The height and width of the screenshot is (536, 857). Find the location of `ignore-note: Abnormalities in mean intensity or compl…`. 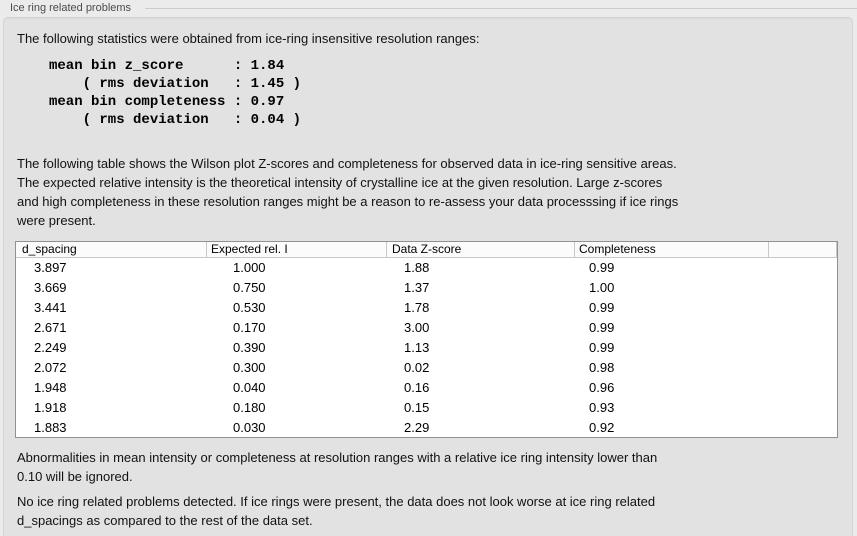

ignore-note: Abnormalities in mean intensity or compl… is located at coordinates (337, 467).